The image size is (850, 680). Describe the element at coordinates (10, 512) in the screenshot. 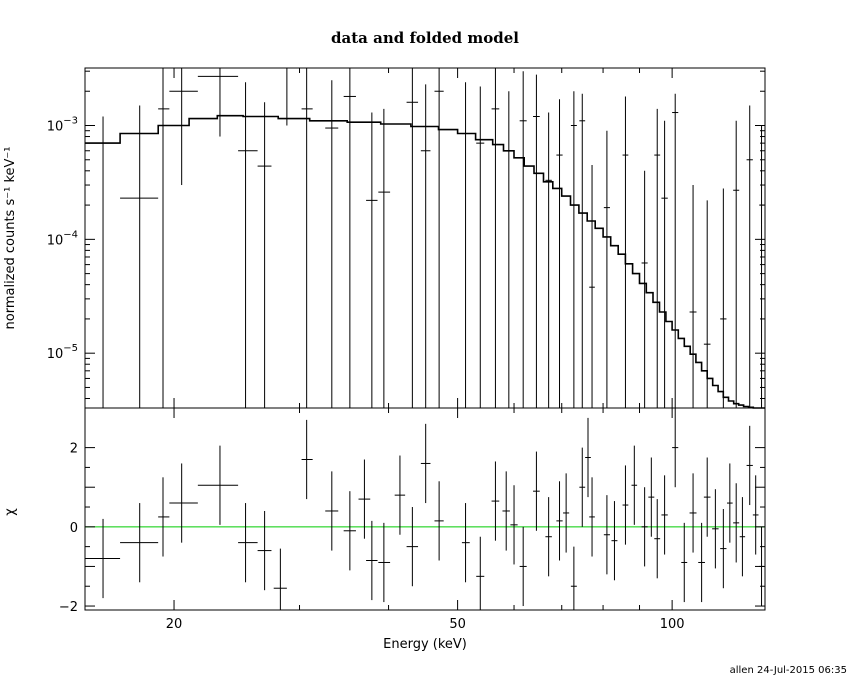

I see `residual-y-label: χ` at that location.